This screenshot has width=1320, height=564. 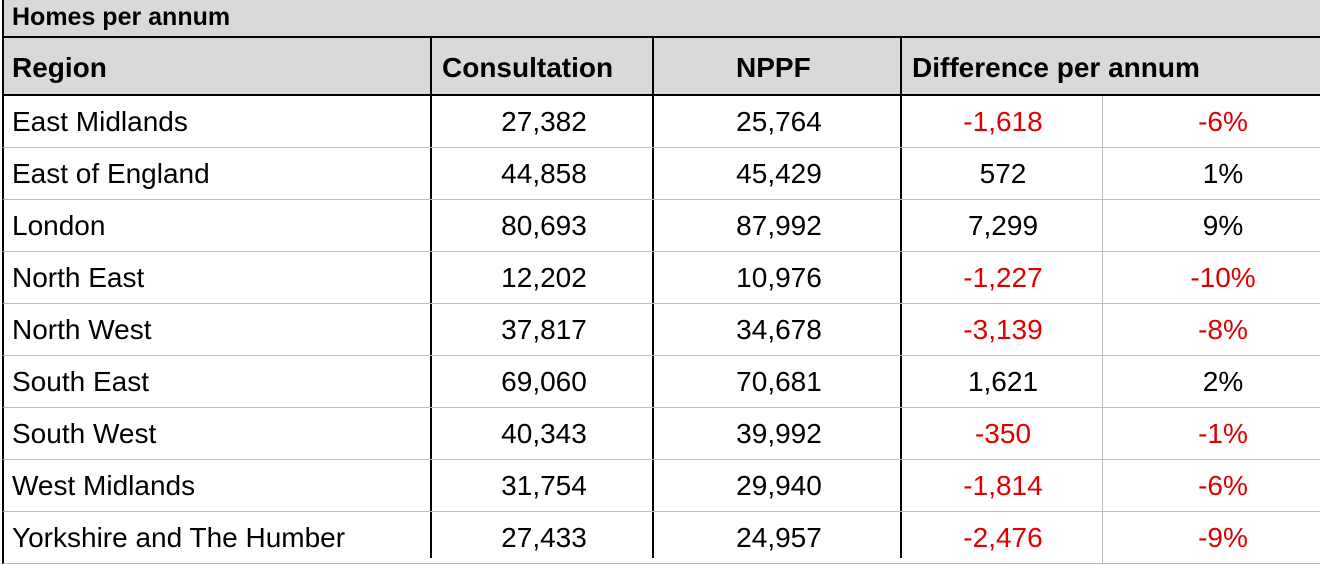 I want to click on cell-difference-percent: -9%, so click(x=1223, y=537).